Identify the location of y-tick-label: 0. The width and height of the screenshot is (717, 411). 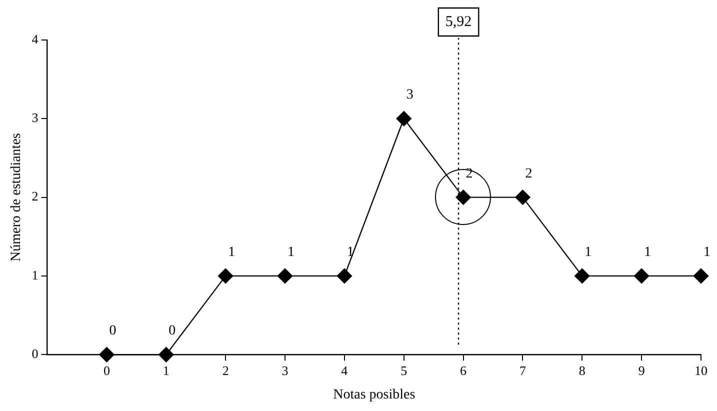
(35, 354).